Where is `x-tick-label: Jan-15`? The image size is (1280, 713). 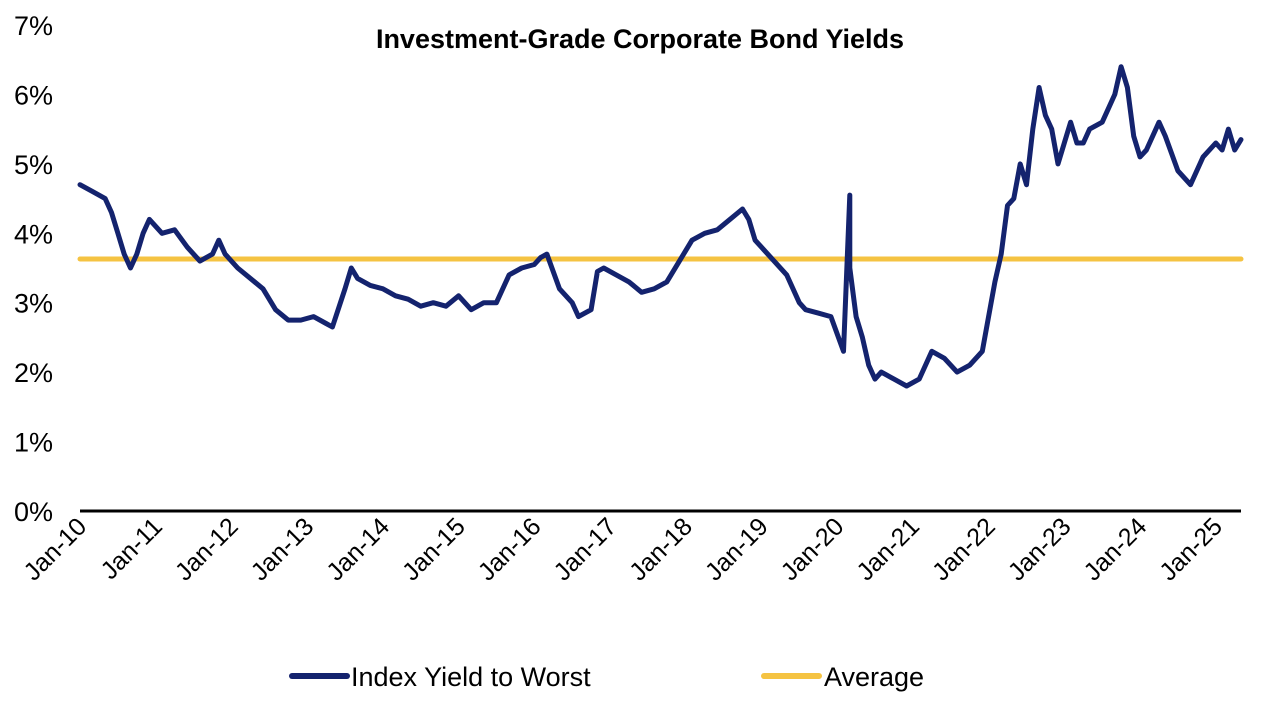
x-tick-label: Jan-15 is located at coordinates (434, 549).